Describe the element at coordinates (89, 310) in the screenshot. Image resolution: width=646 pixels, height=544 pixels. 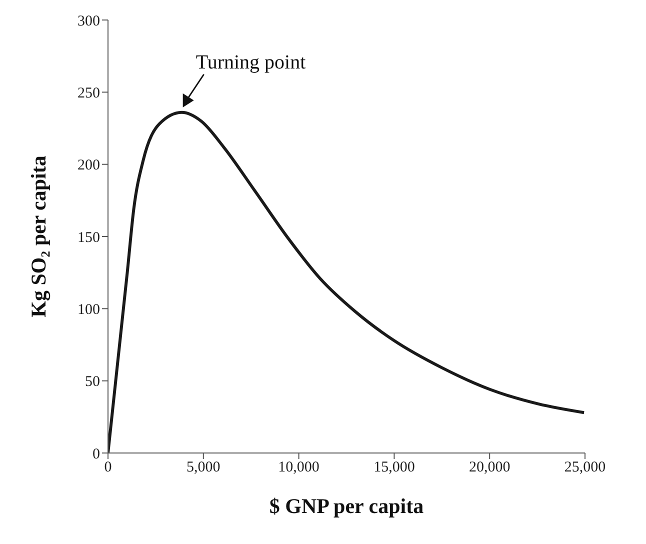
I see `y-tick-label: 100` at that location.